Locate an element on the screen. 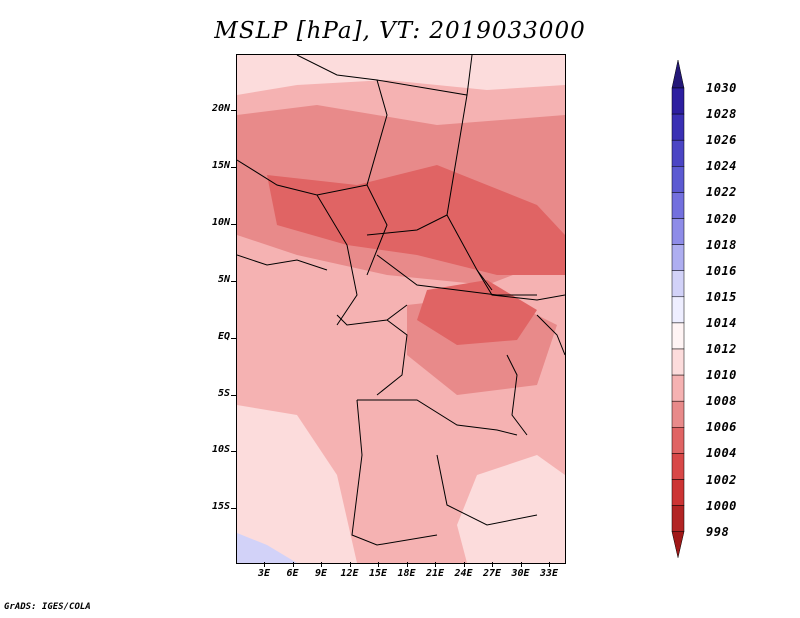 Image resolution: width=800 pixels, height=618 pixels. border-great-lakes is located at coordinates (517, 395).